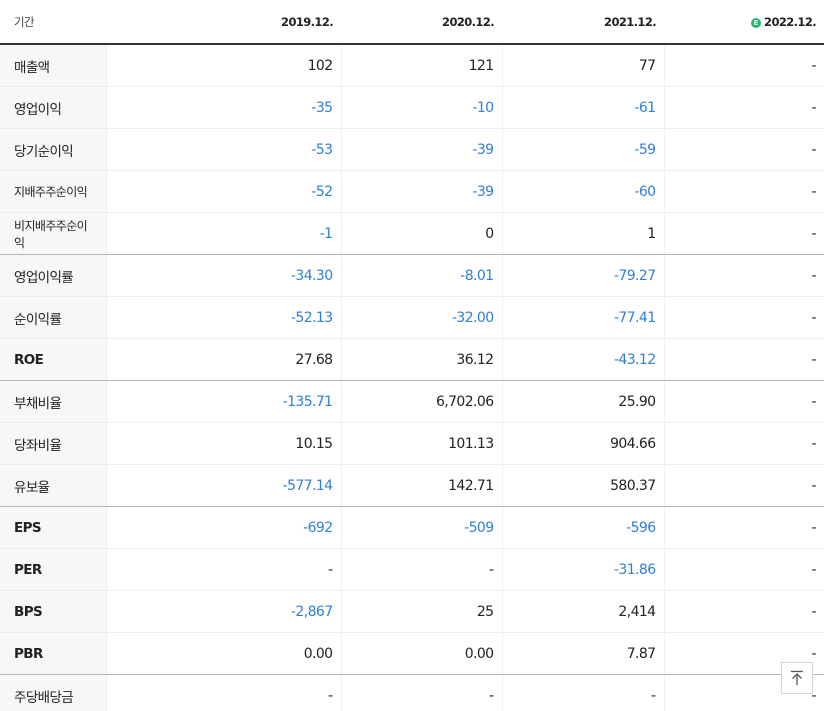 The width and height of the screenshot is (824, 711). Describe the element at coordinates (583, 107) in the screenshot. I see `table-cell: -61` at that location.